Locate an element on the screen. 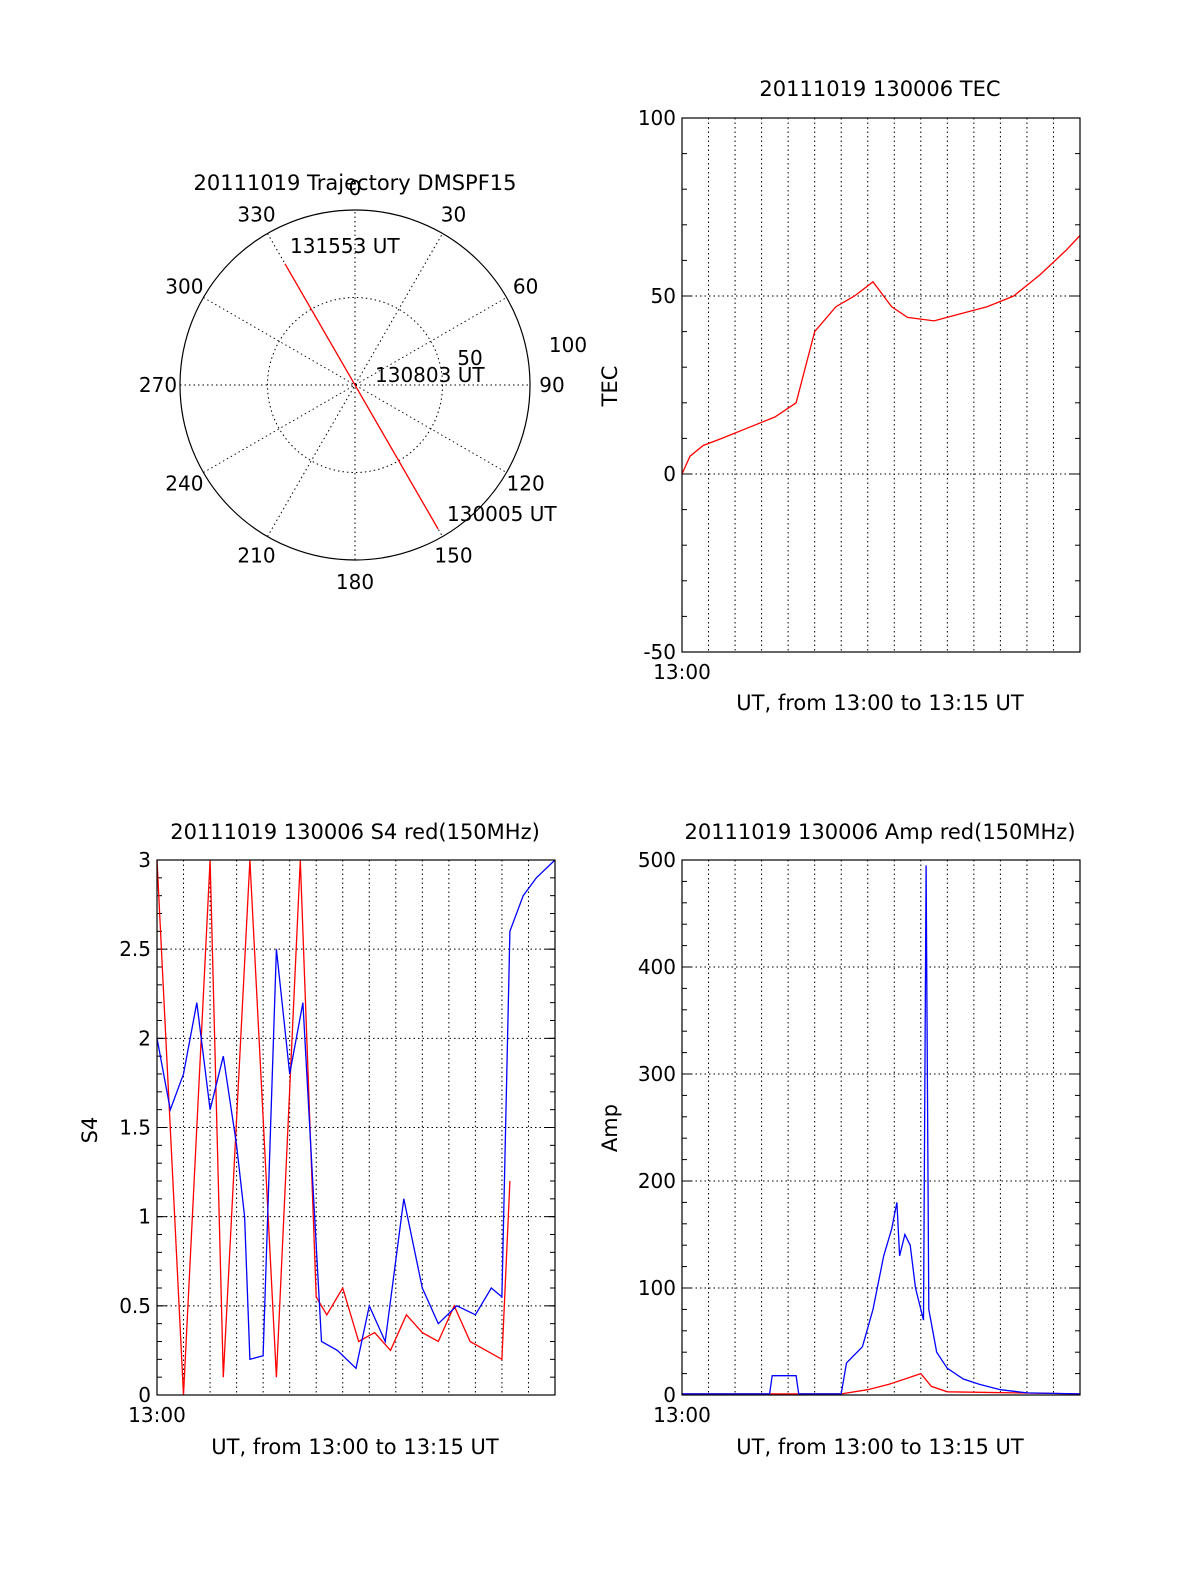 The height and width of the screenshot is (1575, 1200). s4-title: 20111019 130006 S4 red(150MHz) is located at coordinates (355, 832).